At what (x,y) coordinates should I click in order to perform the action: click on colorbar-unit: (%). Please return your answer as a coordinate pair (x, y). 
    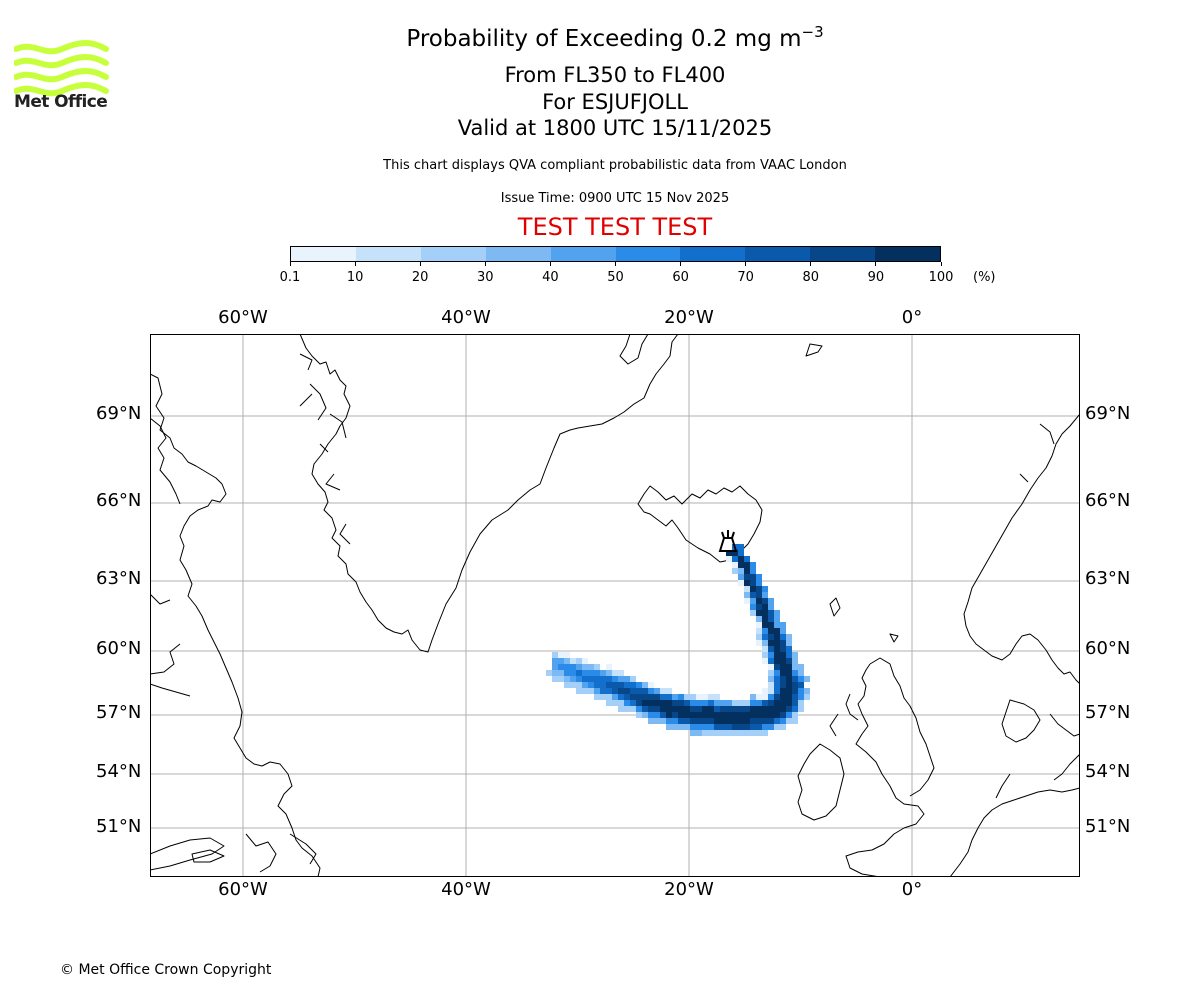
    Looking at the image, I should click on (984, 277).